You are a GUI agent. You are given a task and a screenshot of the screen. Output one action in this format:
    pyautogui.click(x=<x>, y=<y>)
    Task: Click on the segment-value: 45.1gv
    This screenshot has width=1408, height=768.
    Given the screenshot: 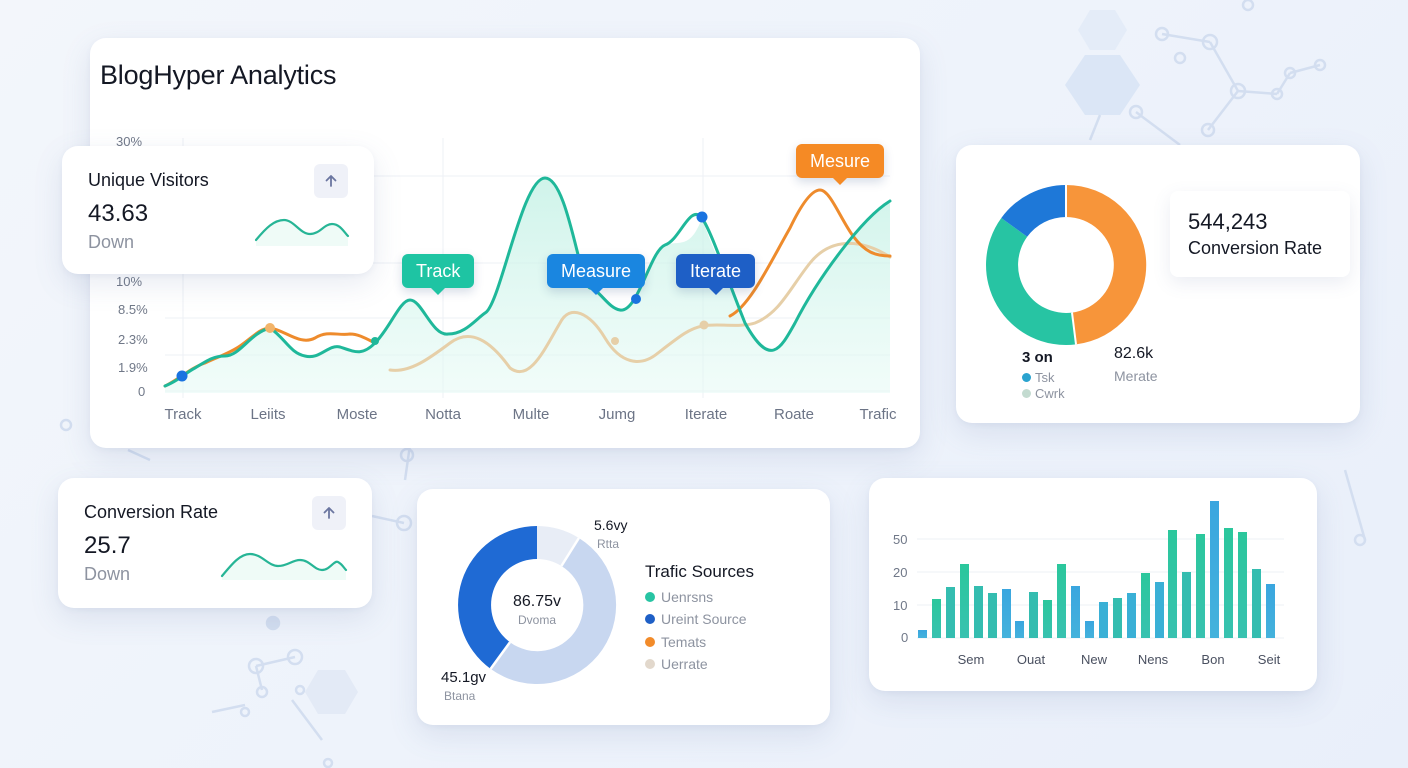 What is the action you would take?
    pyautogui.click(x=464, y=677)
    